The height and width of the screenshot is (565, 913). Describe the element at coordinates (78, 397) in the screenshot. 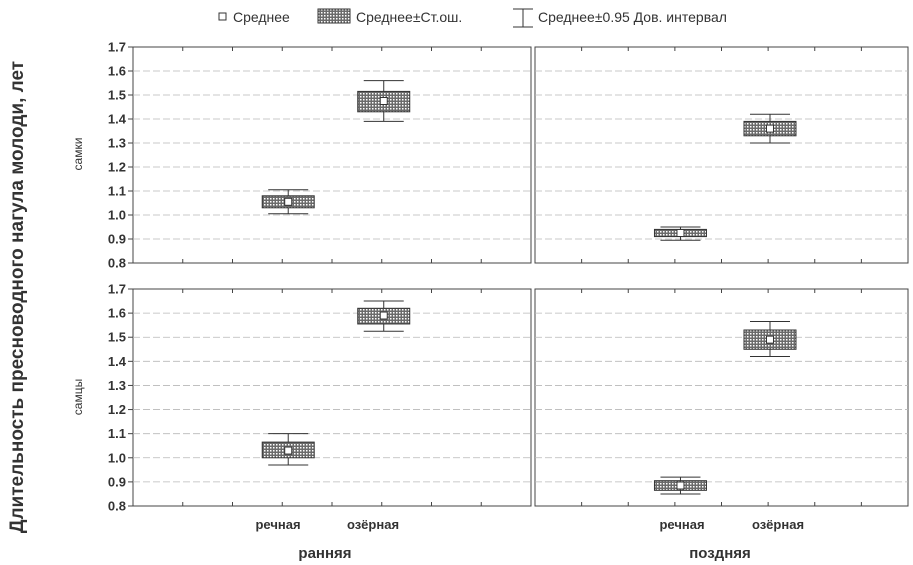

I see `row-label-males: самцы` at that location.